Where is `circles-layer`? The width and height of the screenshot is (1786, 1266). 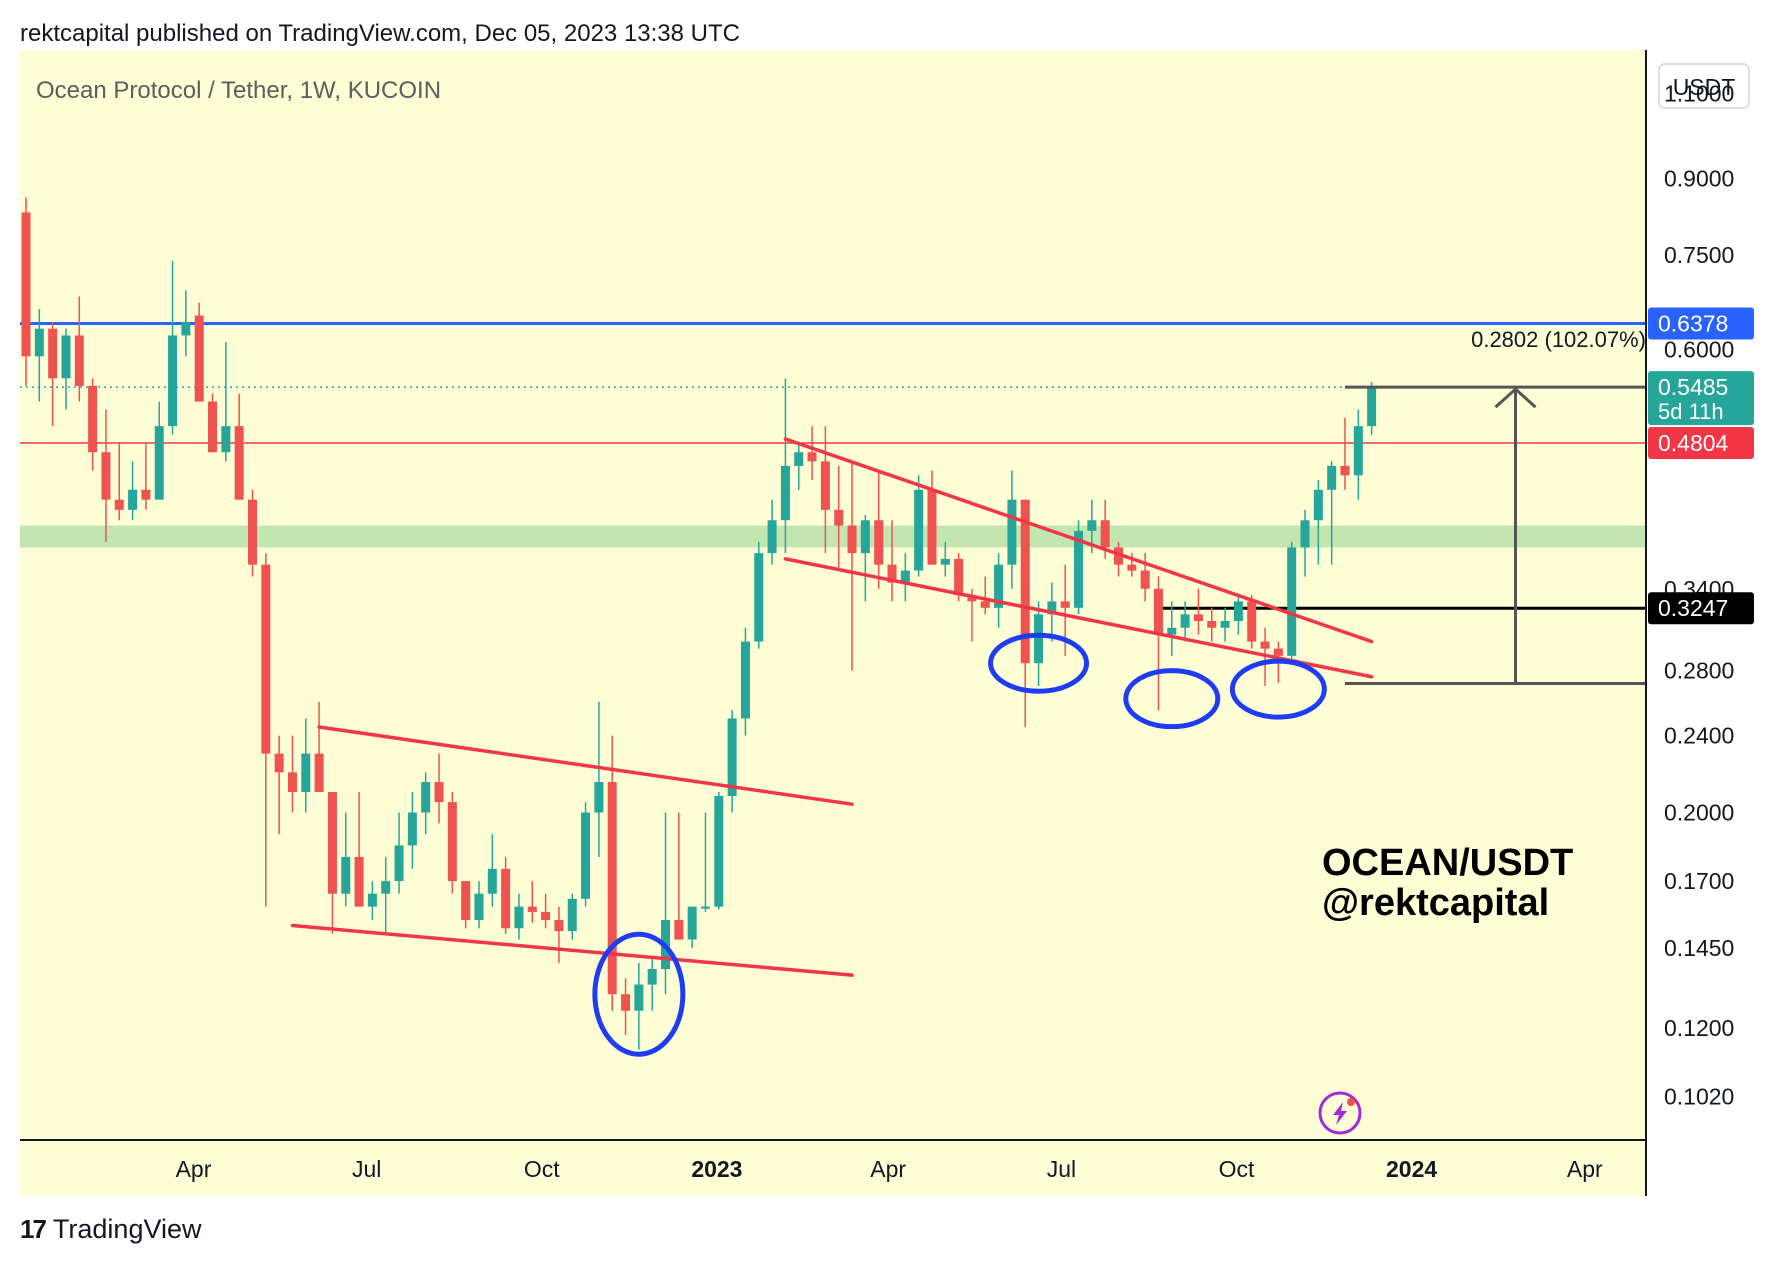 circles-layer is located at coordinates (959, 844).